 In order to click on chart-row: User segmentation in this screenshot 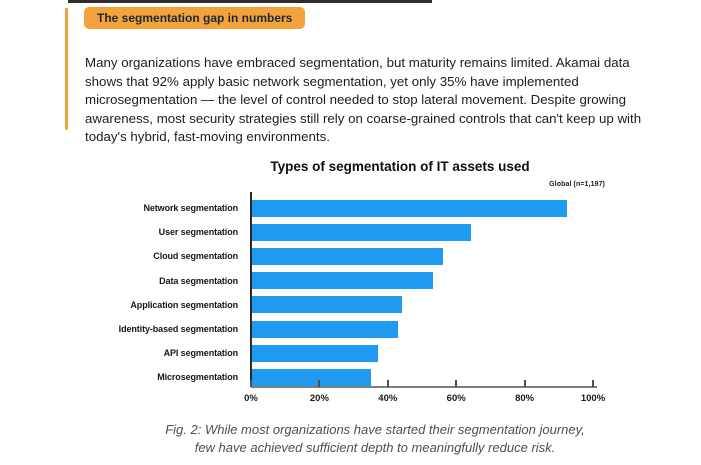, I will do `click(350, 232)`.